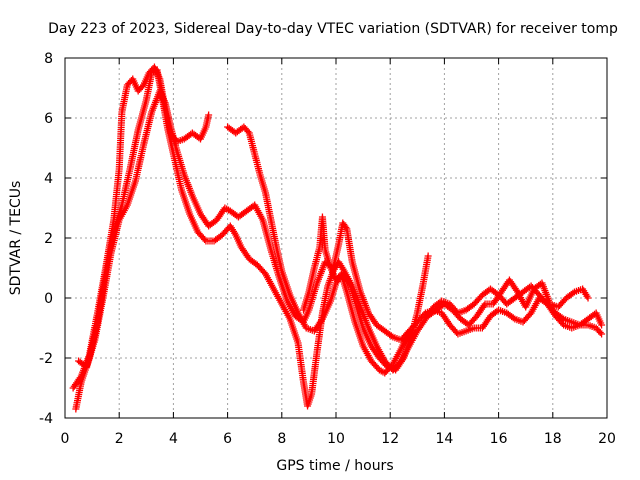 The image size is (640, 480). Describe the element at coordinates (499, 439) in the screenshot. I see `x-tick-label: 16` at that location.